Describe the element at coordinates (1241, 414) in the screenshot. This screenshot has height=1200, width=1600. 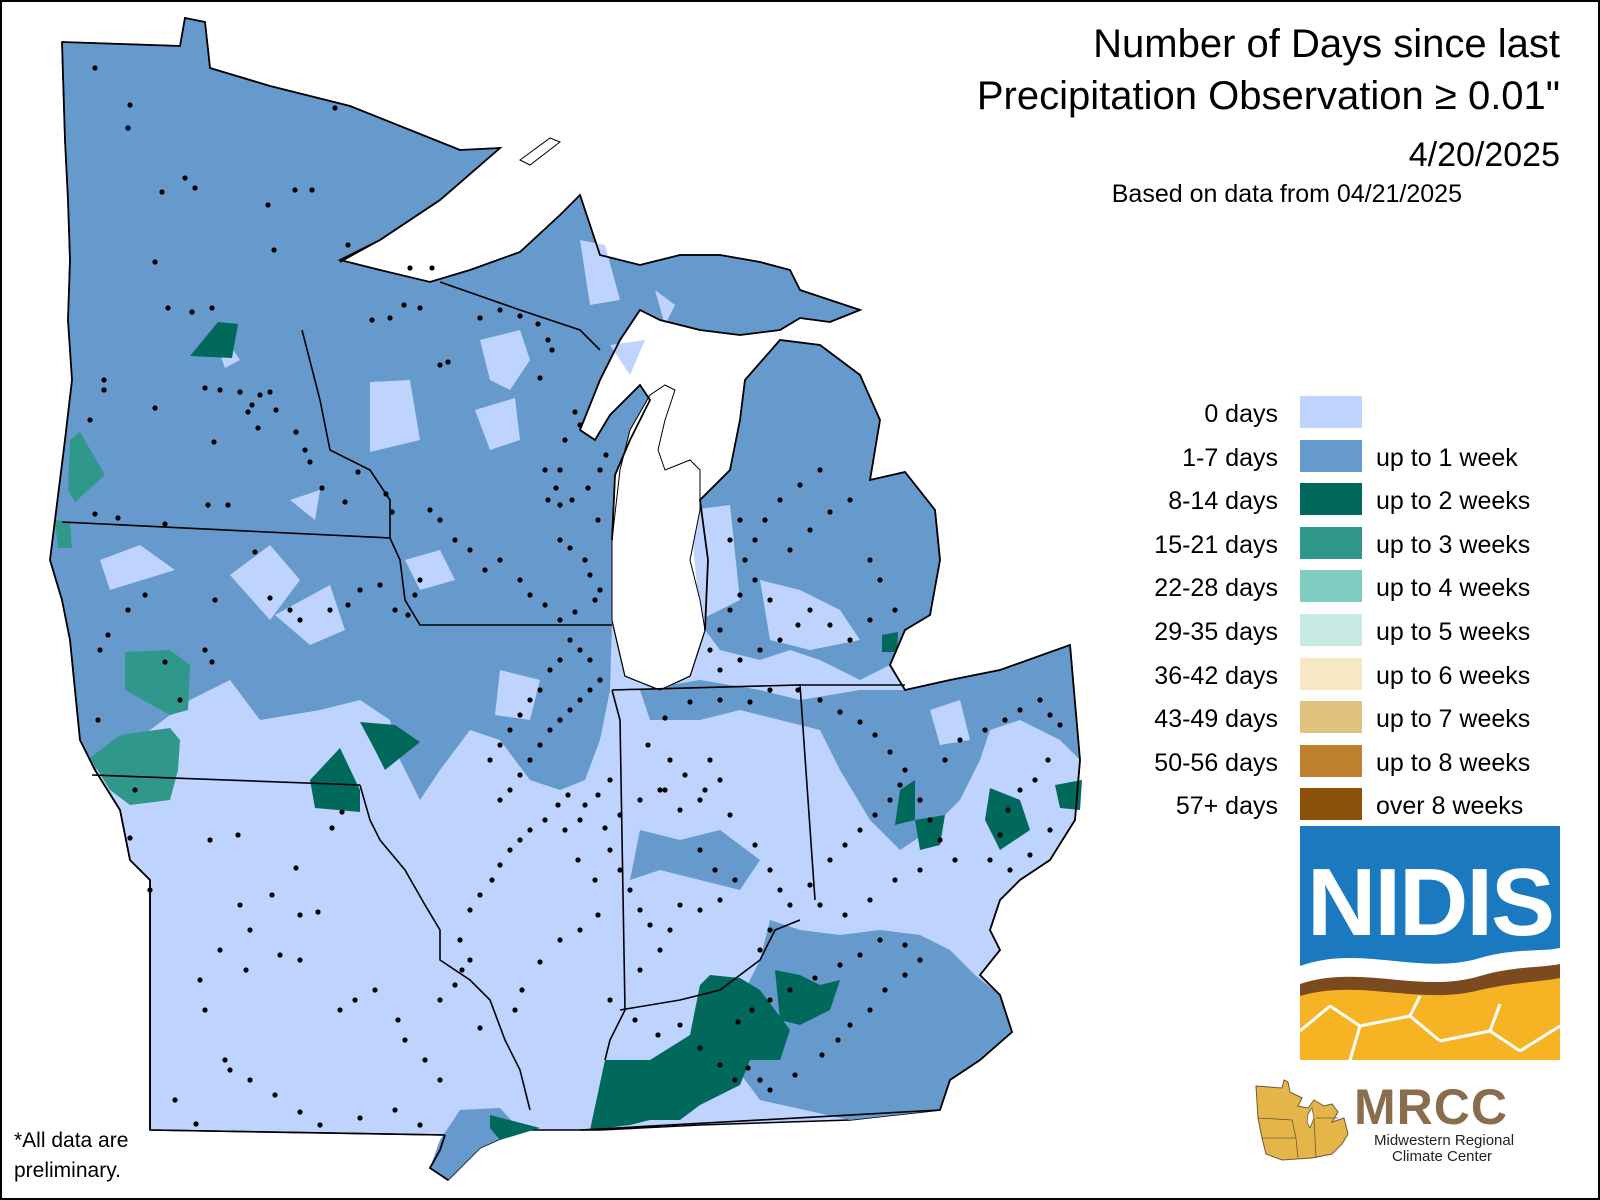
I see `legend-days-label: 0 days` at that location.